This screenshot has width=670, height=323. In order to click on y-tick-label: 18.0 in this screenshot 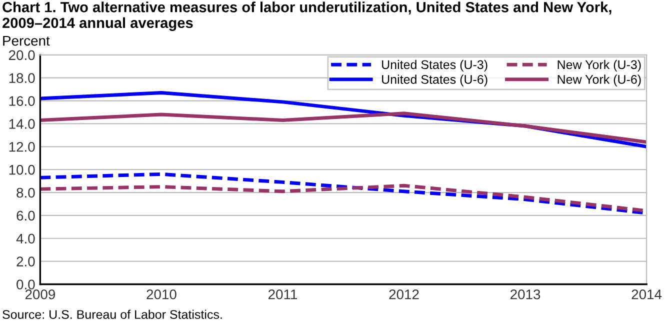, I will do `click(22, 78)`.